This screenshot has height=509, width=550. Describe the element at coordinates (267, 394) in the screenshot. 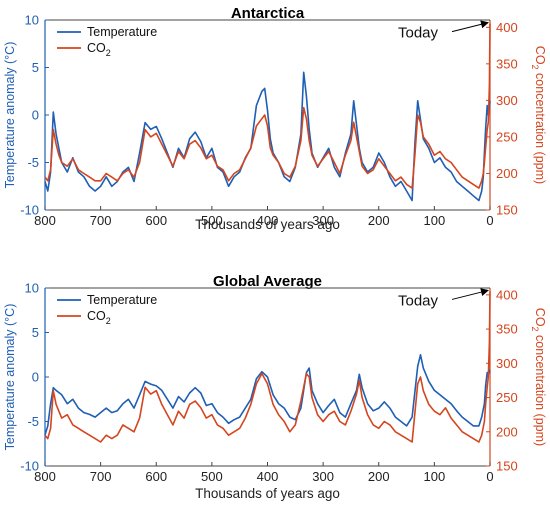

I see `temperature-series-line` at that location.